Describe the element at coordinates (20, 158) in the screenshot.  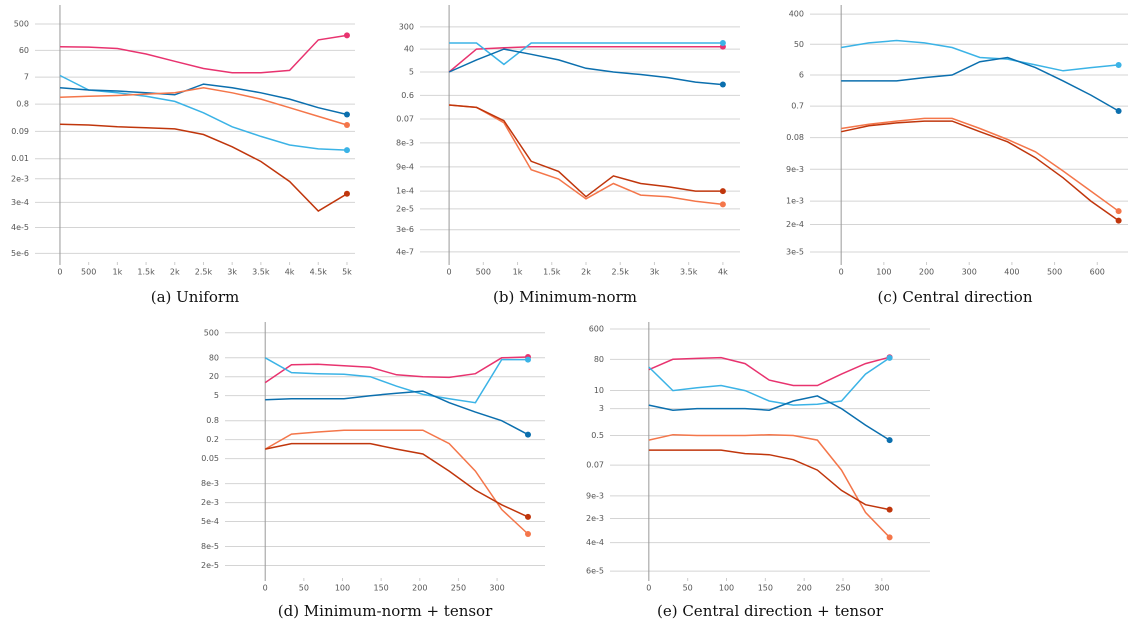
I see `y-tick-label: 0.01` at that location.